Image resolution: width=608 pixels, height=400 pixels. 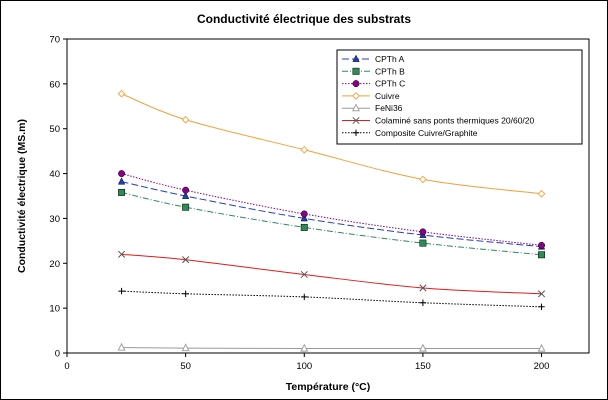 I want to click on legend-label-0: CPTh A, so click(x=390, y=59).